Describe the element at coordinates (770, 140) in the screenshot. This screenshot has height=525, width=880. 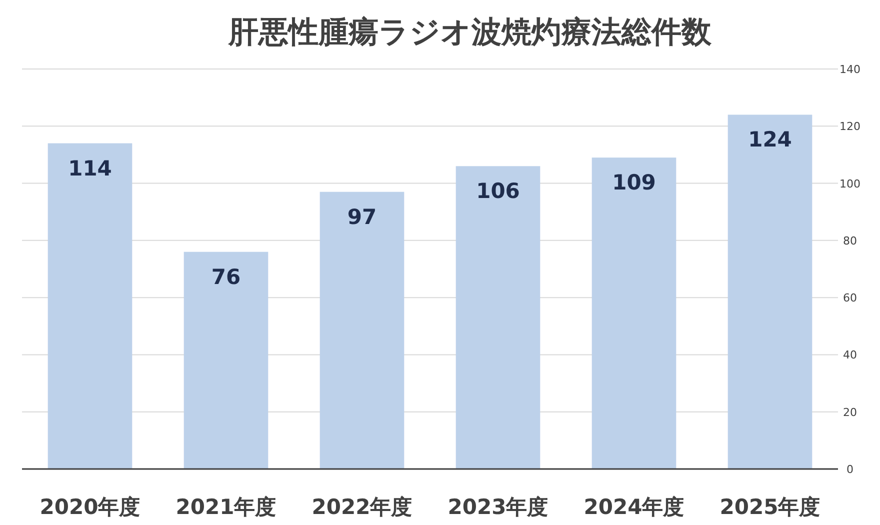
I see `data-label: 124` at that location.